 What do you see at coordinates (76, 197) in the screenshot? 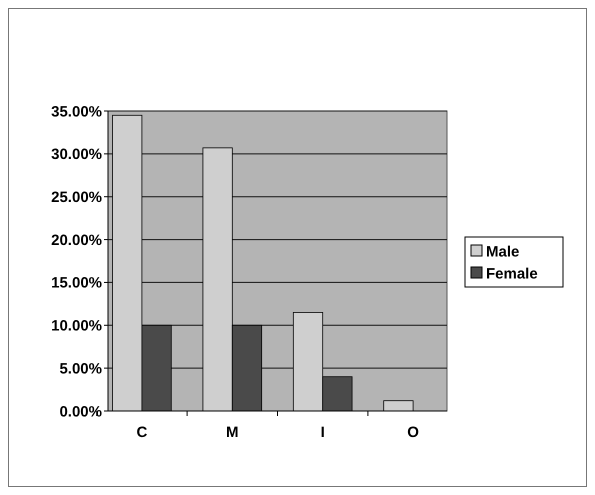
I see `y-tick-label: 25.00%` at bounding box center [76, 197].